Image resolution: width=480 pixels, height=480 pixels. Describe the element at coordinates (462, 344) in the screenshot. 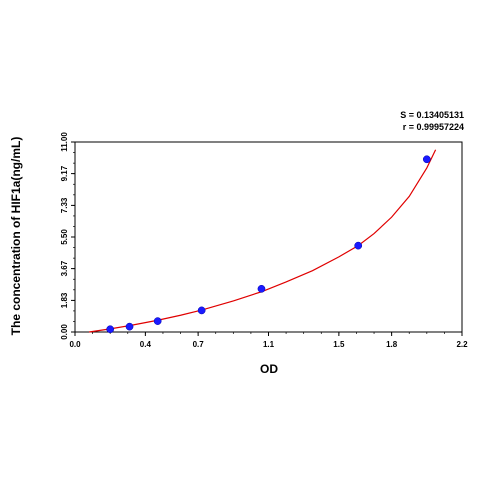

I see `x-tick-label: 2.2` at that location.